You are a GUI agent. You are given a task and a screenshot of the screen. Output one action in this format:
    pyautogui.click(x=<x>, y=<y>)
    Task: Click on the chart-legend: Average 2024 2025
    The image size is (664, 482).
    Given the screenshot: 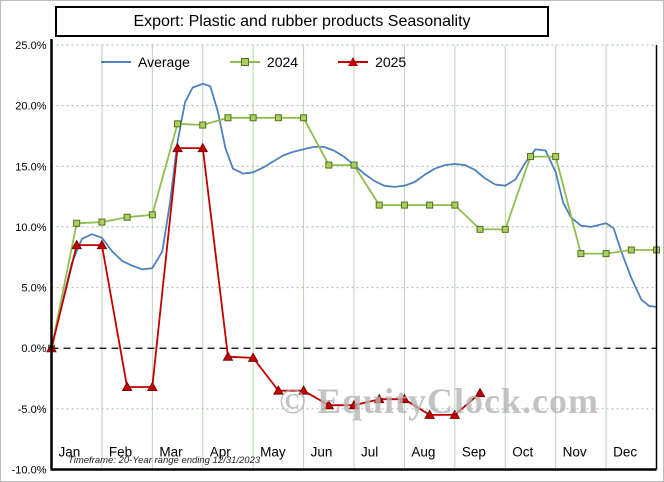 What is the action you would take?
    pyautogui.click(x=253, y=62)
    